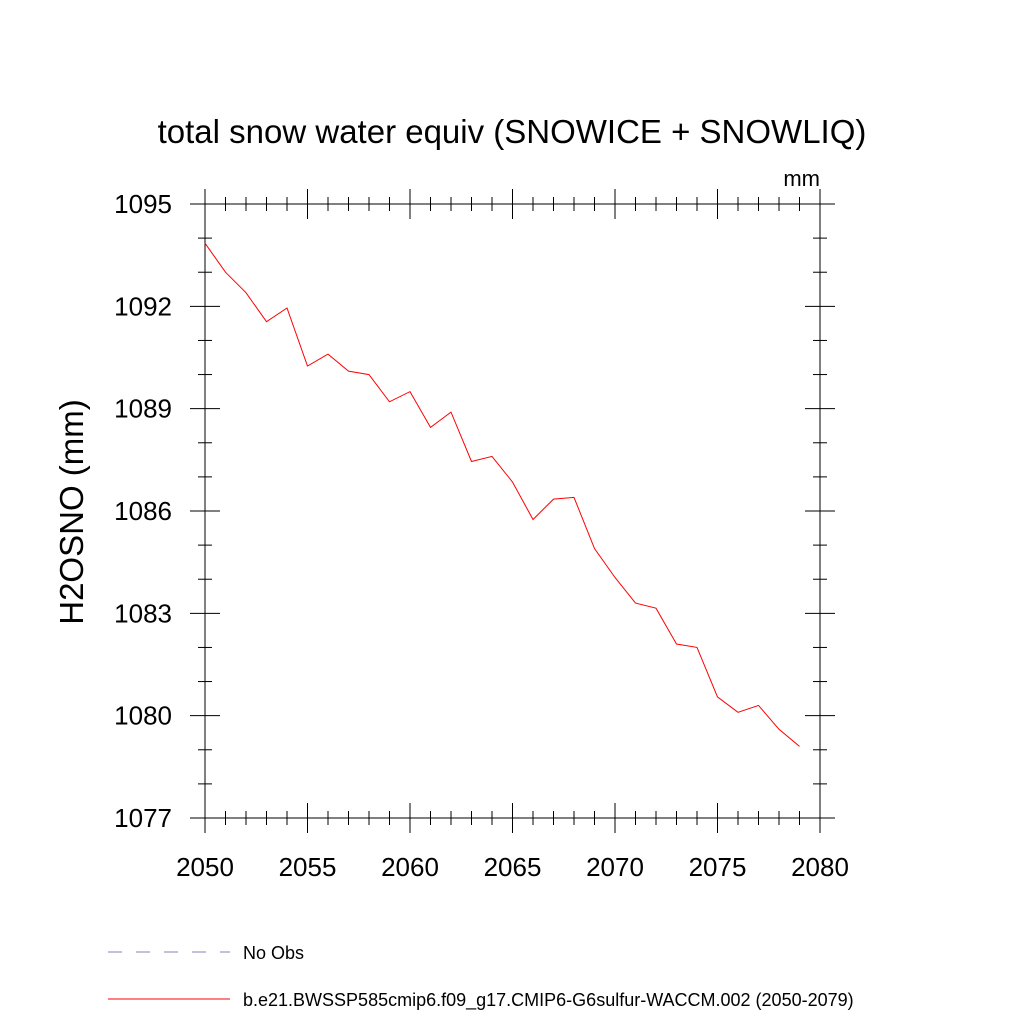 Image resolution: width=1024 pixels, height=1024 pixels. What do you see at coordinates (410, 867) in the screenshot?
I see `x-tick-label: 2060` at bounding box center [410, 867].